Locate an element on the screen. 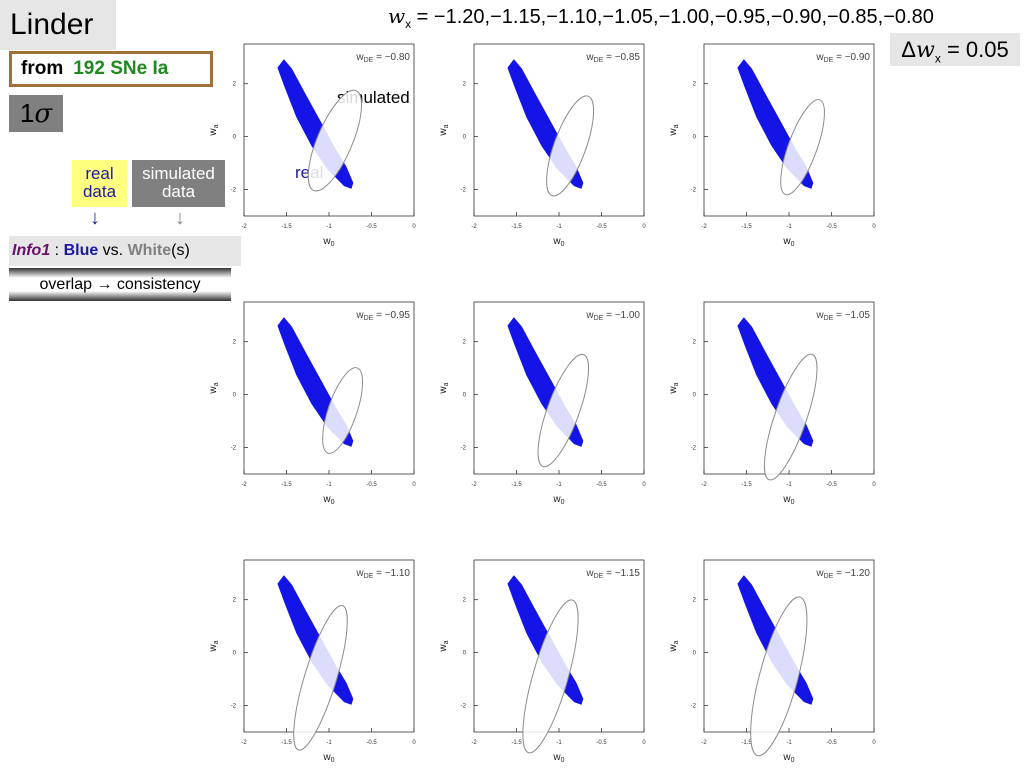 The height and width of the screenshot is (772, 1024). wde-value: = −0.85 is located at coordinates (621, 57).